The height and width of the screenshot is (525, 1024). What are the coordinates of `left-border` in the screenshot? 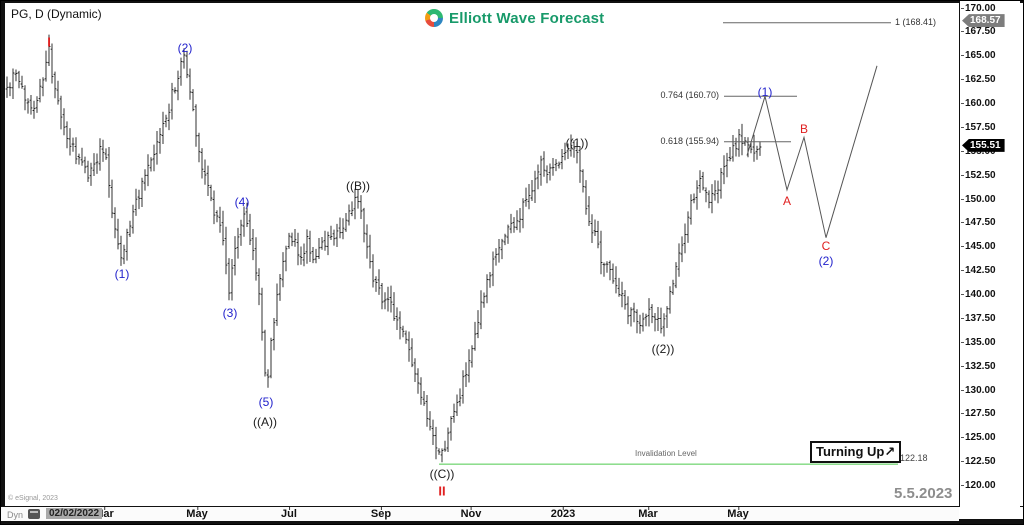 It's located at (3, 254).